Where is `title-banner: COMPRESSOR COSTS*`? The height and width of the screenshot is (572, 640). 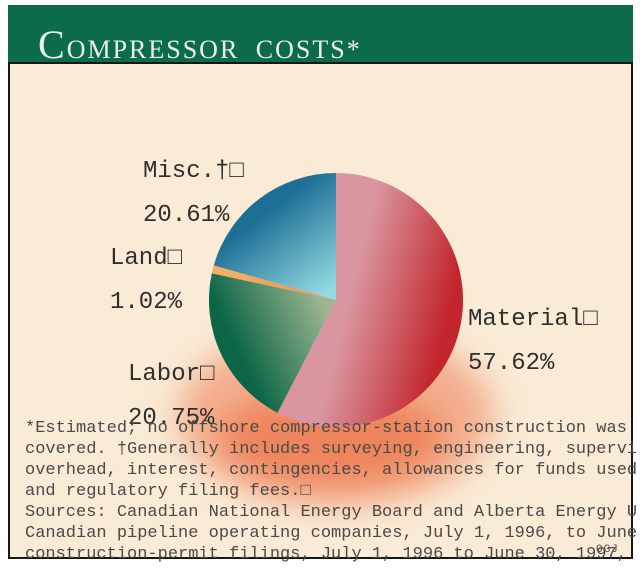
title-banner: COMPRESSOR COSTS* is located at coordinates (320, 36).